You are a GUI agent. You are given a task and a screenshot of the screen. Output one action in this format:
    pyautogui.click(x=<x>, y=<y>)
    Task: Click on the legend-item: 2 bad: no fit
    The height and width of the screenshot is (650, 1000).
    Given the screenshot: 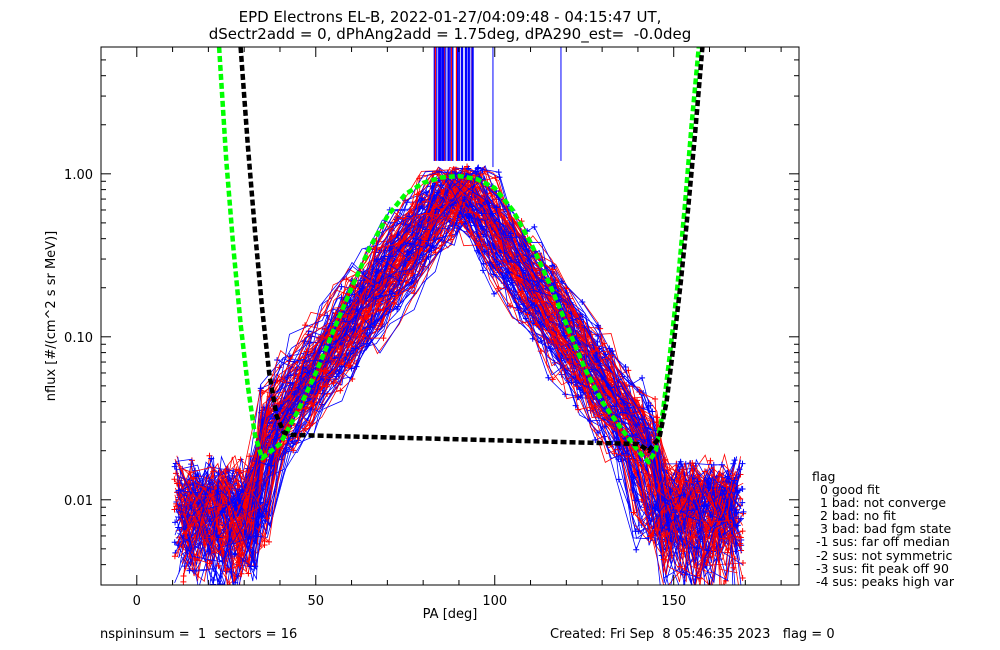 What is the action you would take?
    pyautogui.click(x=854, y=516)
    